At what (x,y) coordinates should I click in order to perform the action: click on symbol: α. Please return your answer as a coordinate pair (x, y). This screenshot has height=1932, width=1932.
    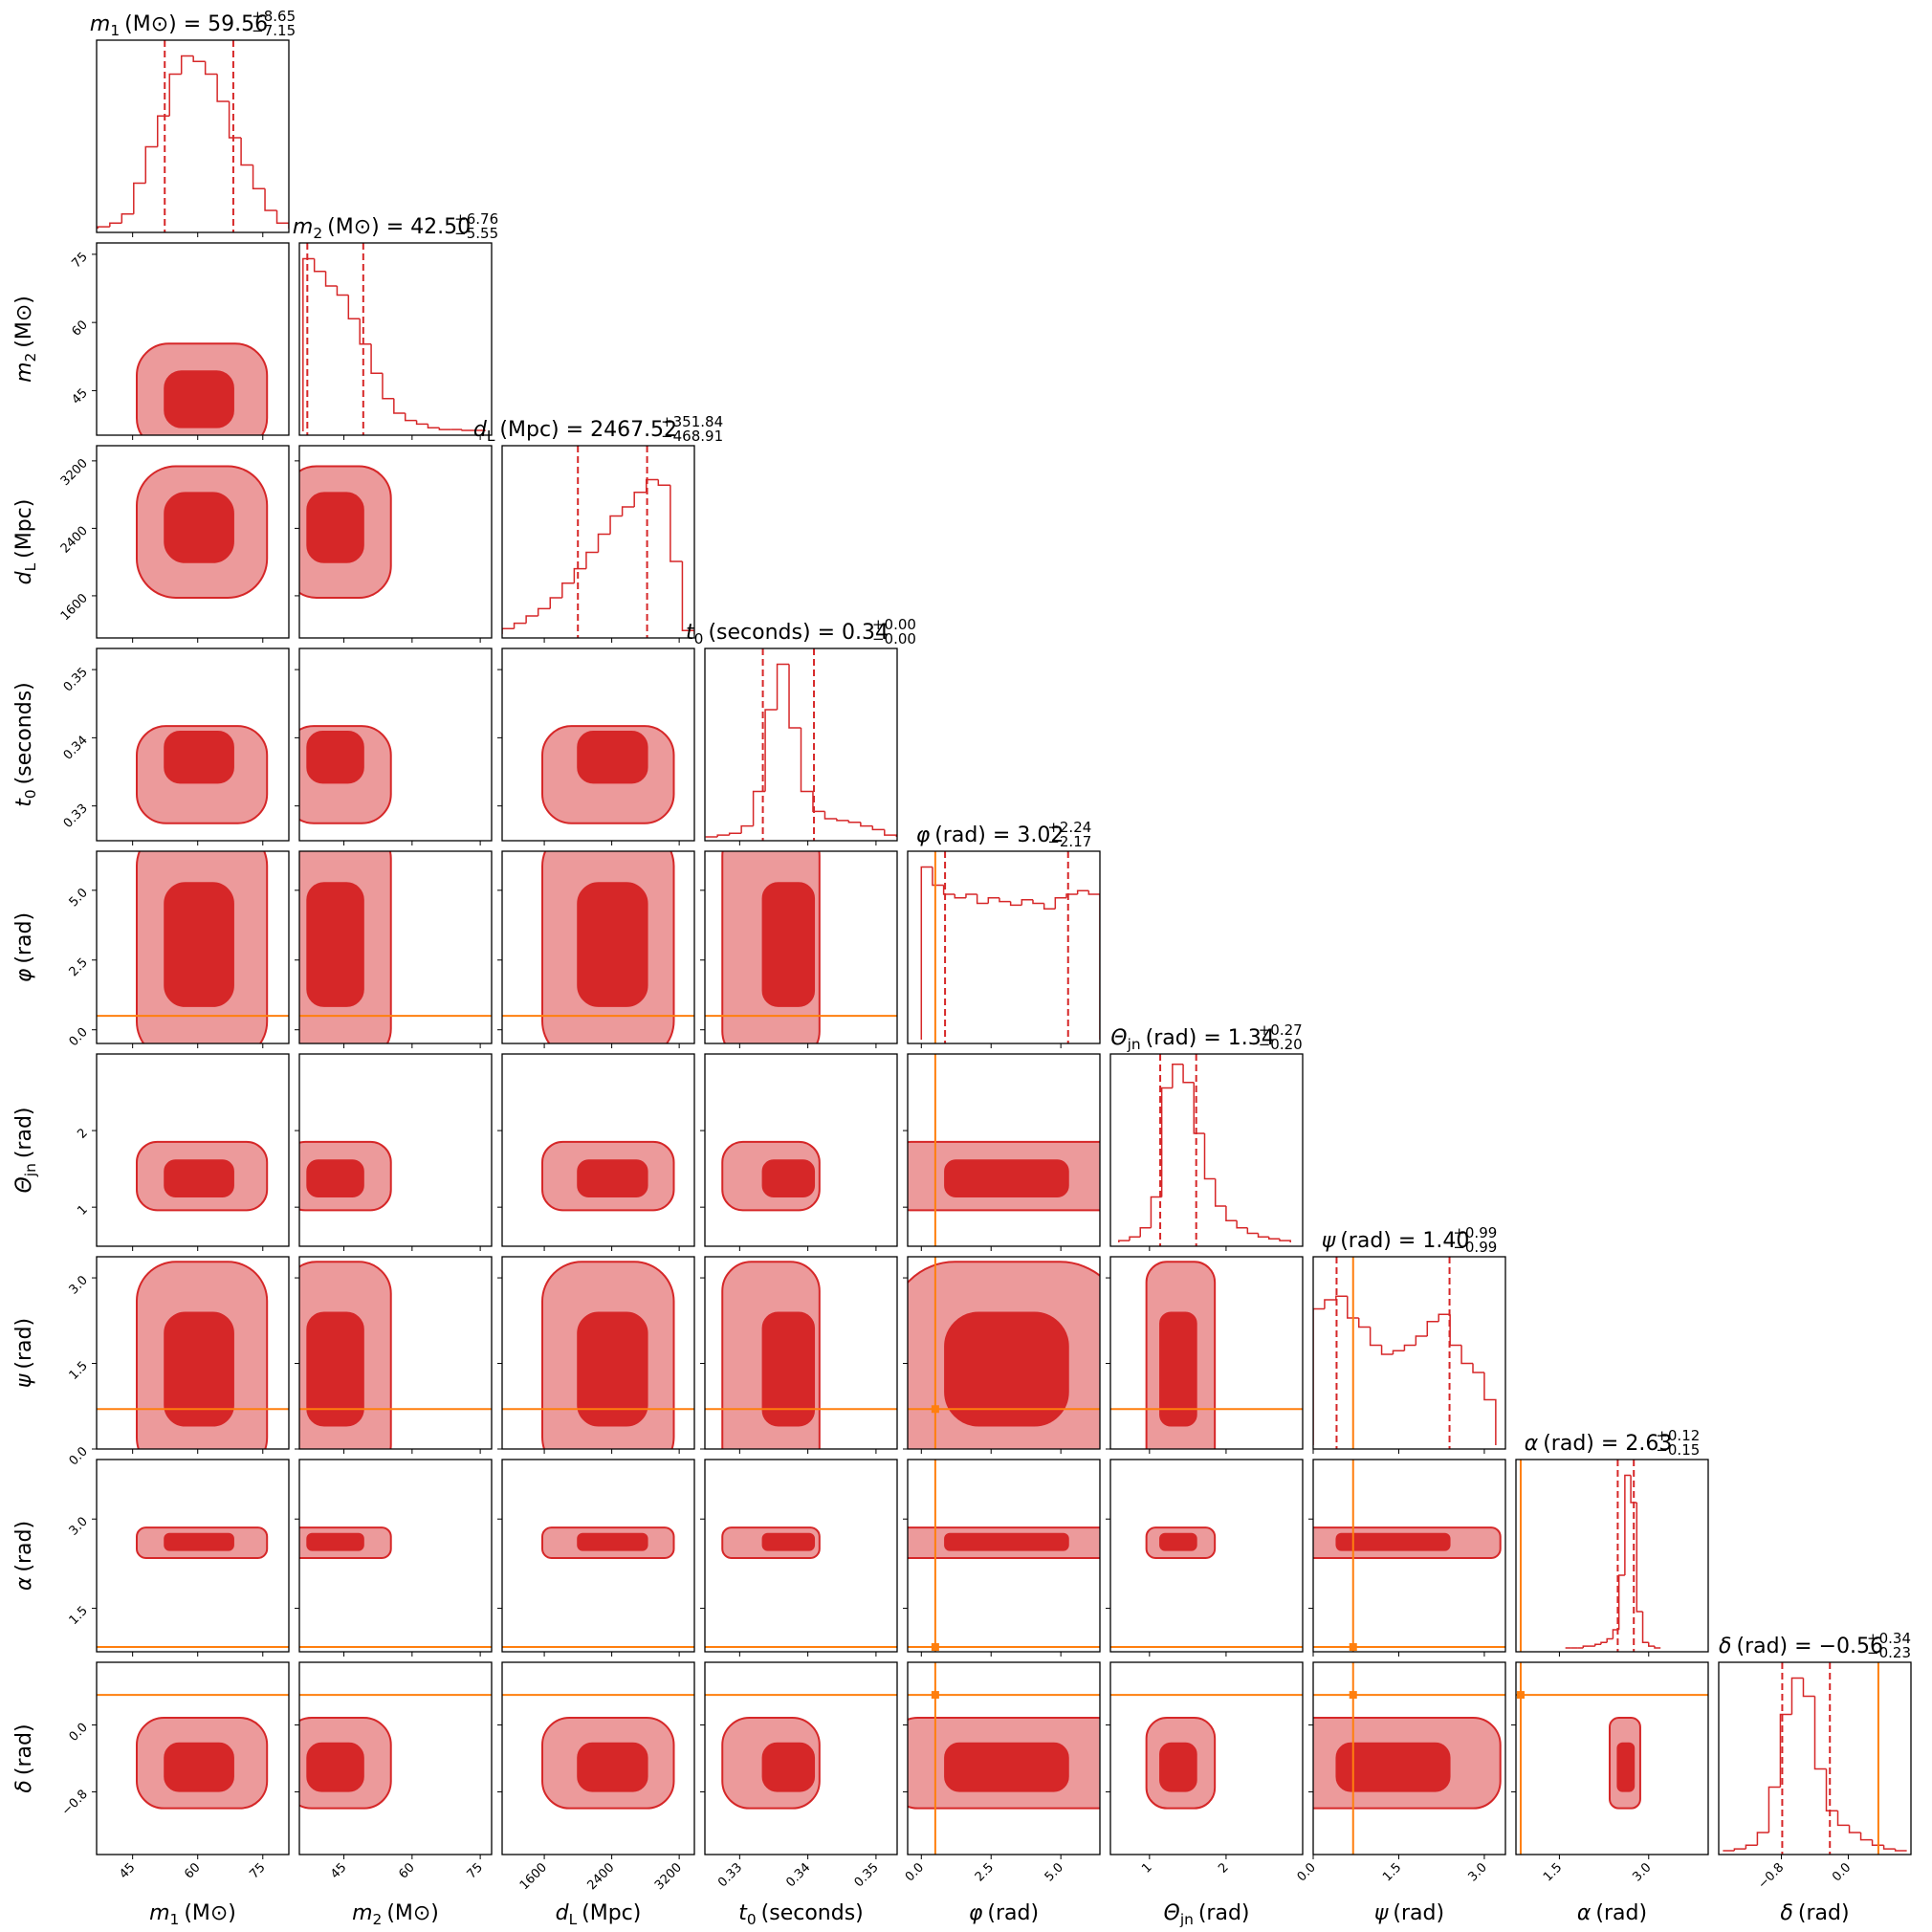
    Looking at the image, I should click on (1532, 1444).